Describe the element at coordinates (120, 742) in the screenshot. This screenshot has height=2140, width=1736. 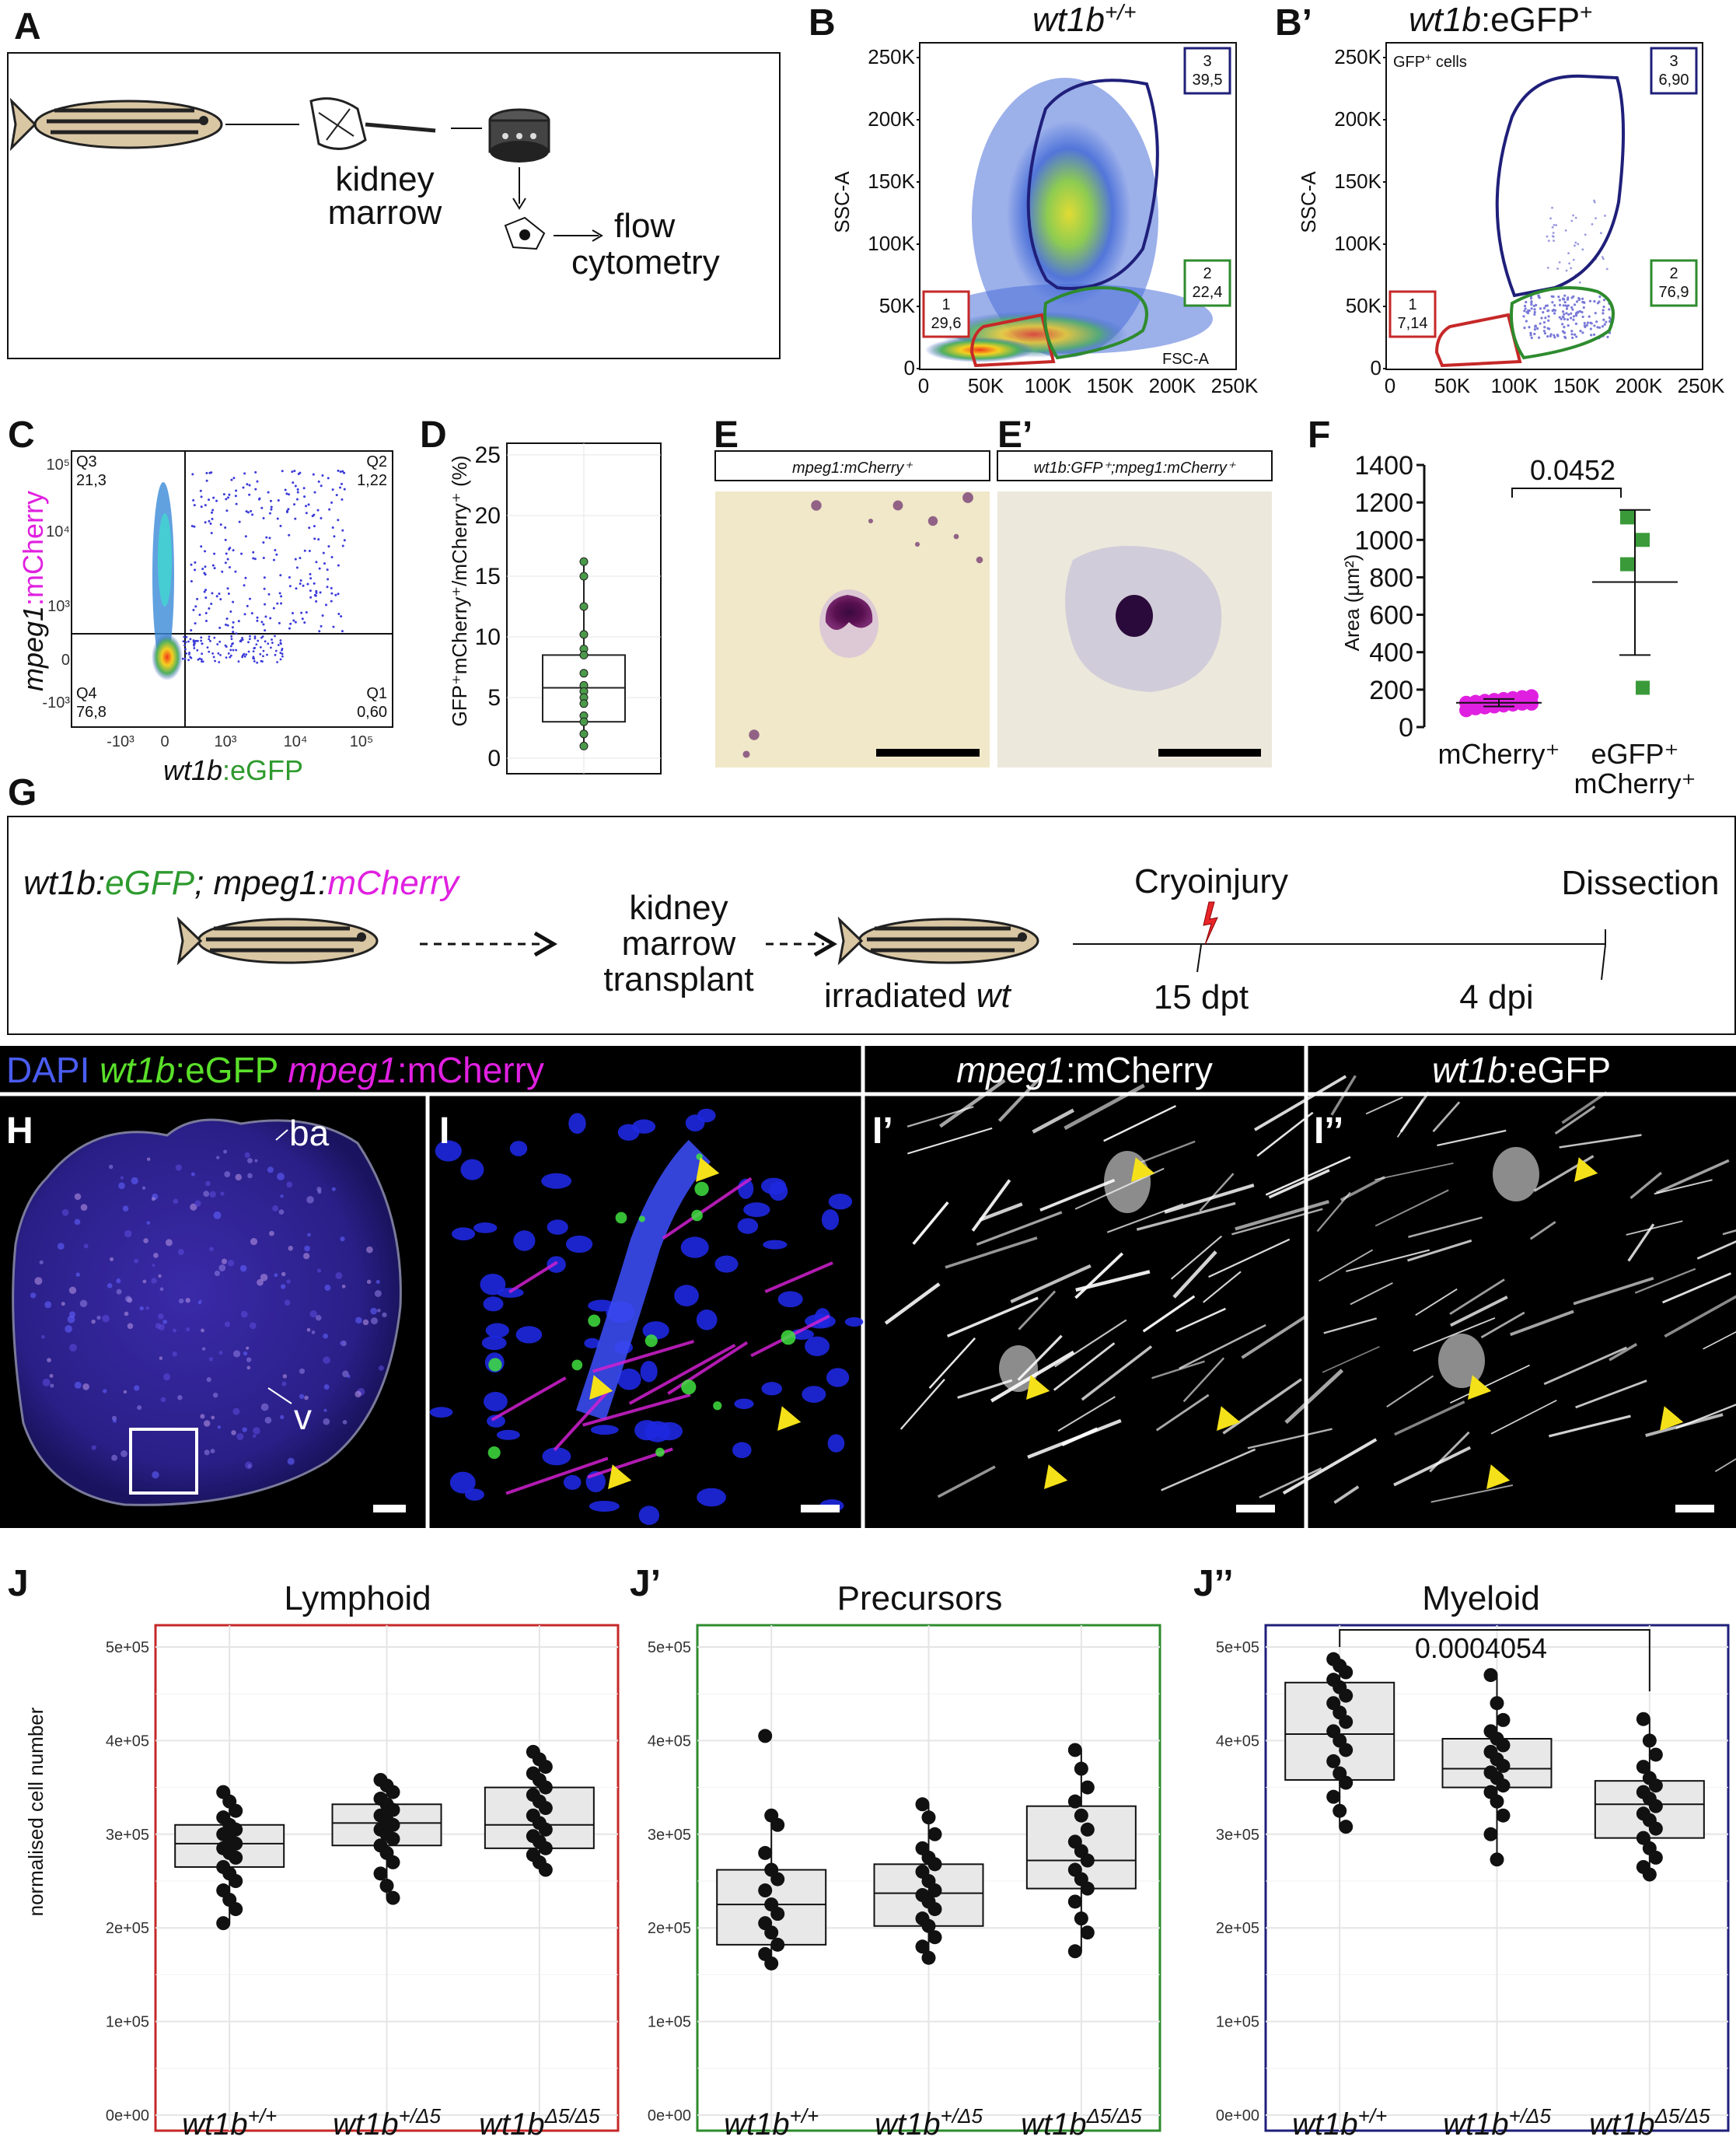
I see `svg-text: -10³` at that location.